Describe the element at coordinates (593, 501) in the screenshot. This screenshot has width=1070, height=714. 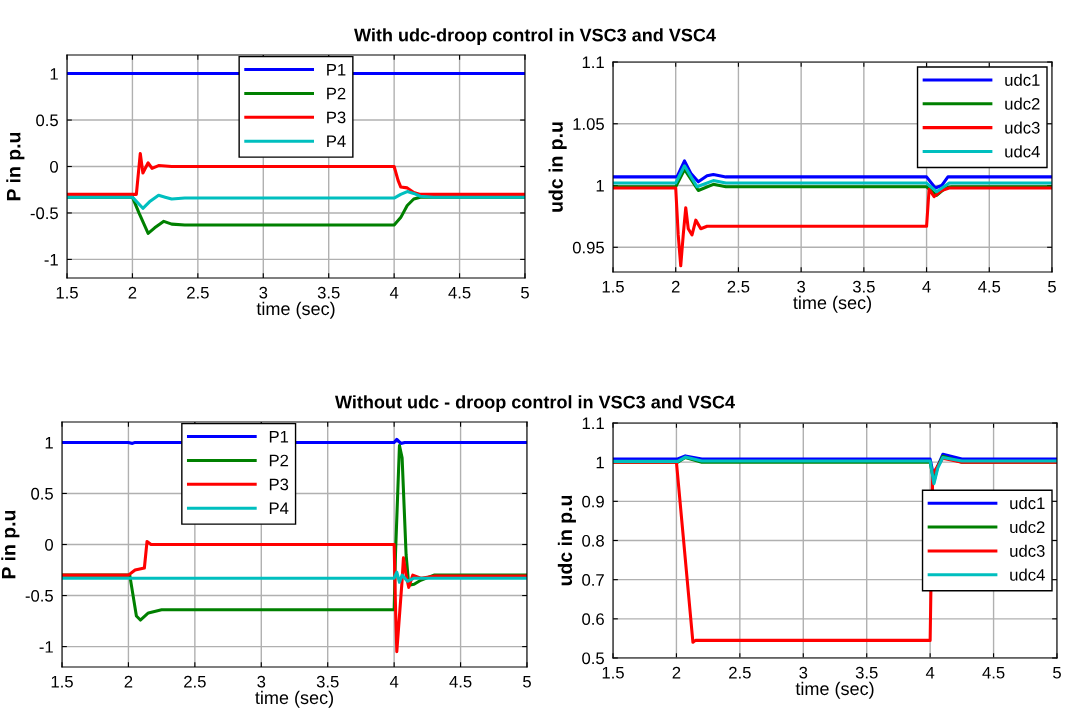
I see `y-tick-label: 0.9` at that location.